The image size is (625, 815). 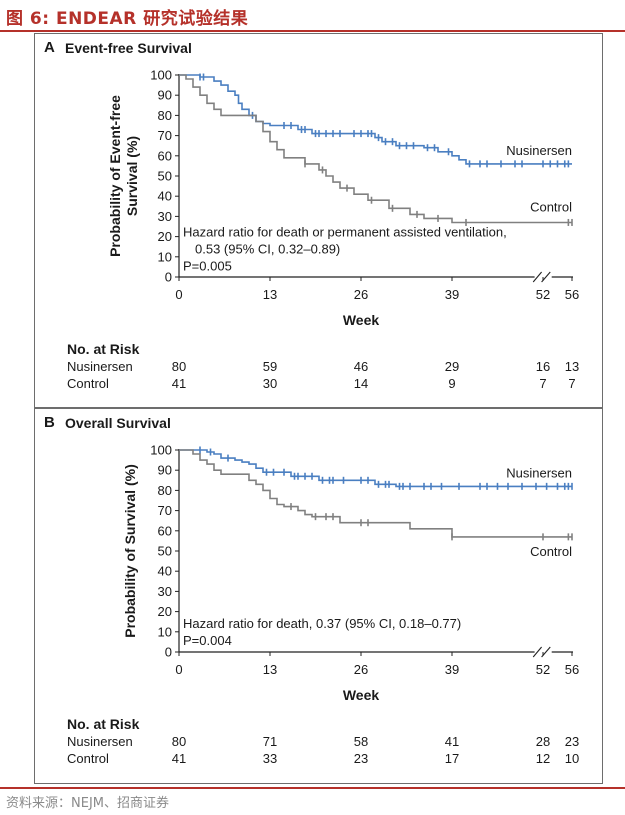 I want to click on y-axis-title-line: Probability of Survival (%), so click(x=130, y=550).